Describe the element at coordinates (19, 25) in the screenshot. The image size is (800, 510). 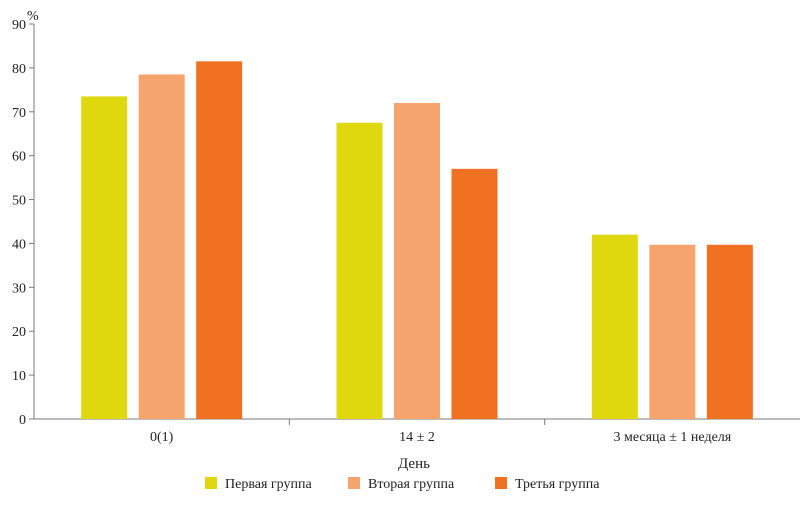
I see `y-tick-label: 90` at that location.